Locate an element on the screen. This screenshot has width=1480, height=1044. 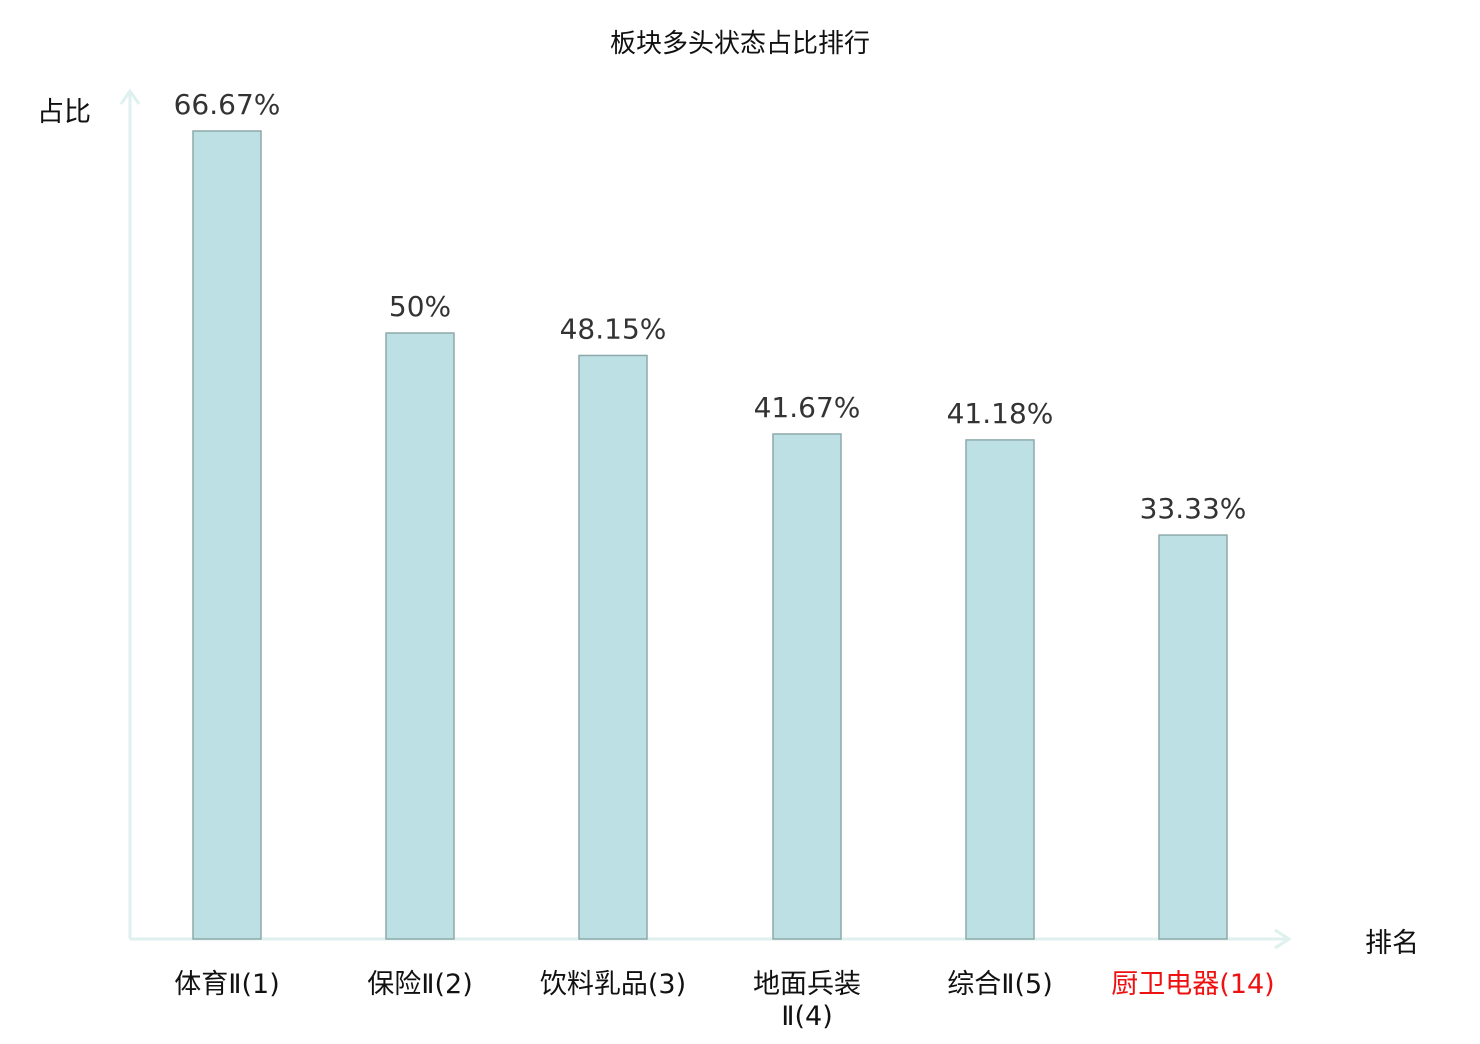
data-label: 50% is located at coordinates (420, 306).